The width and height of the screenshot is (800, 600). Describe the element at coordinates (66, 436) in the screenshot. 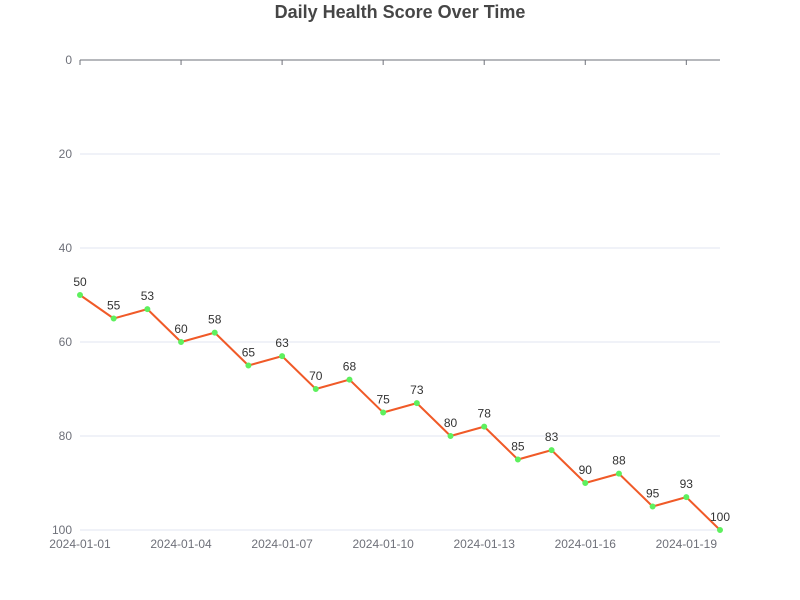

I see `y-tick-label: 80` at that location.